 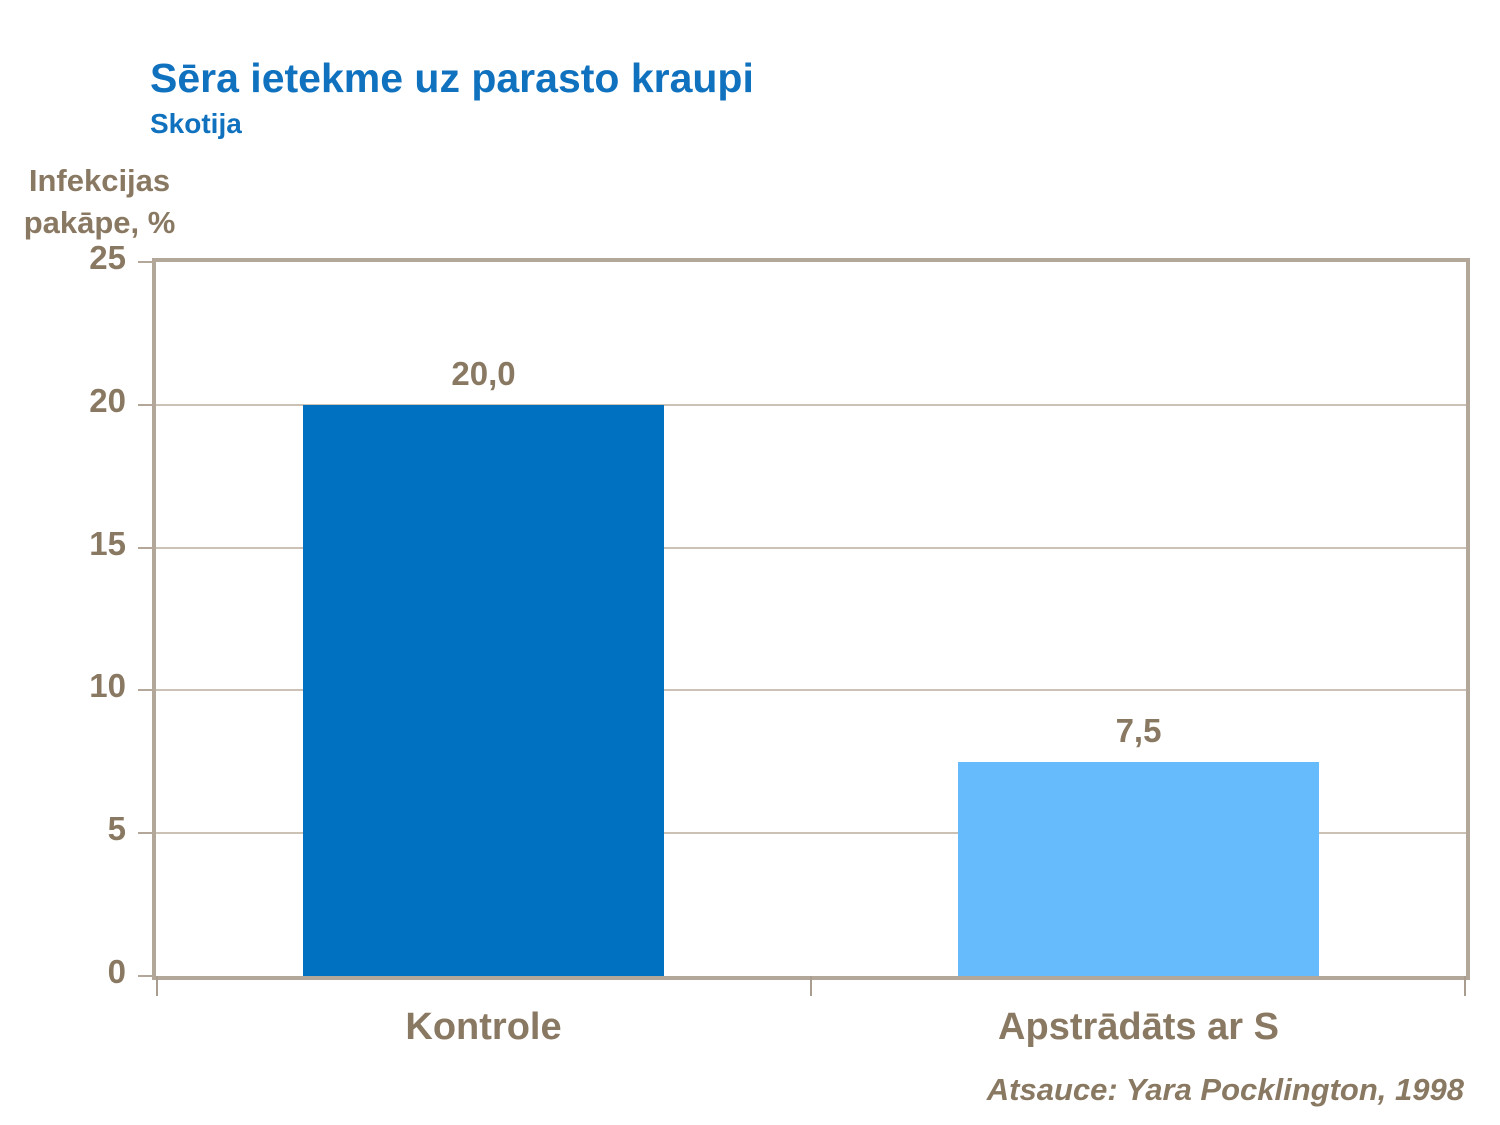 I want to click on y-tick-label-10: 10, so click(x=107, y=686).